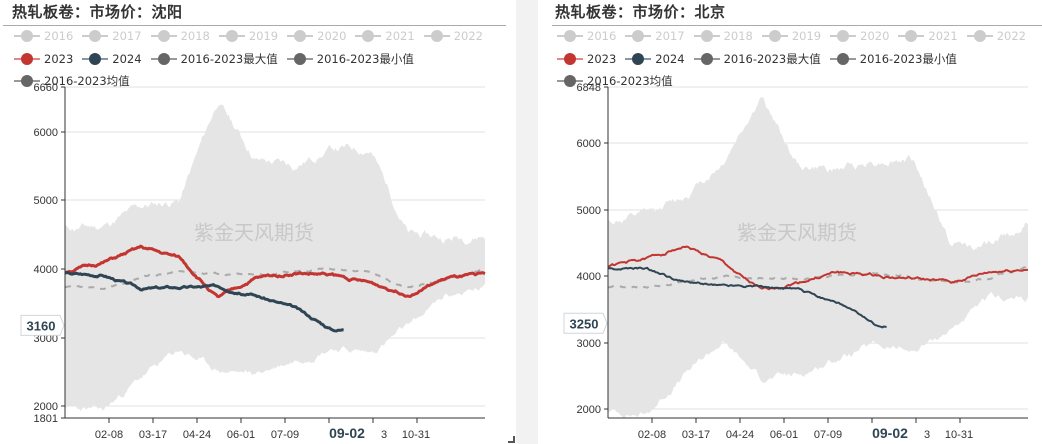  Describe the element at coordinates (696, 435) in the screenshot. I see `x-tick-label: 03-17` at that location.